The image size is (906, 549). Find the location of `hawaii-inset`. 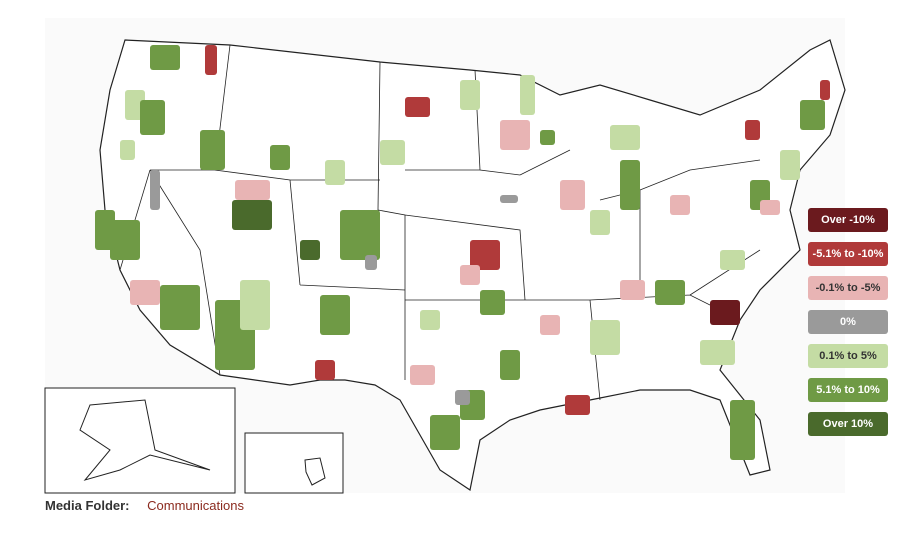

hawaii-inset is located at coordinates (294, 463).